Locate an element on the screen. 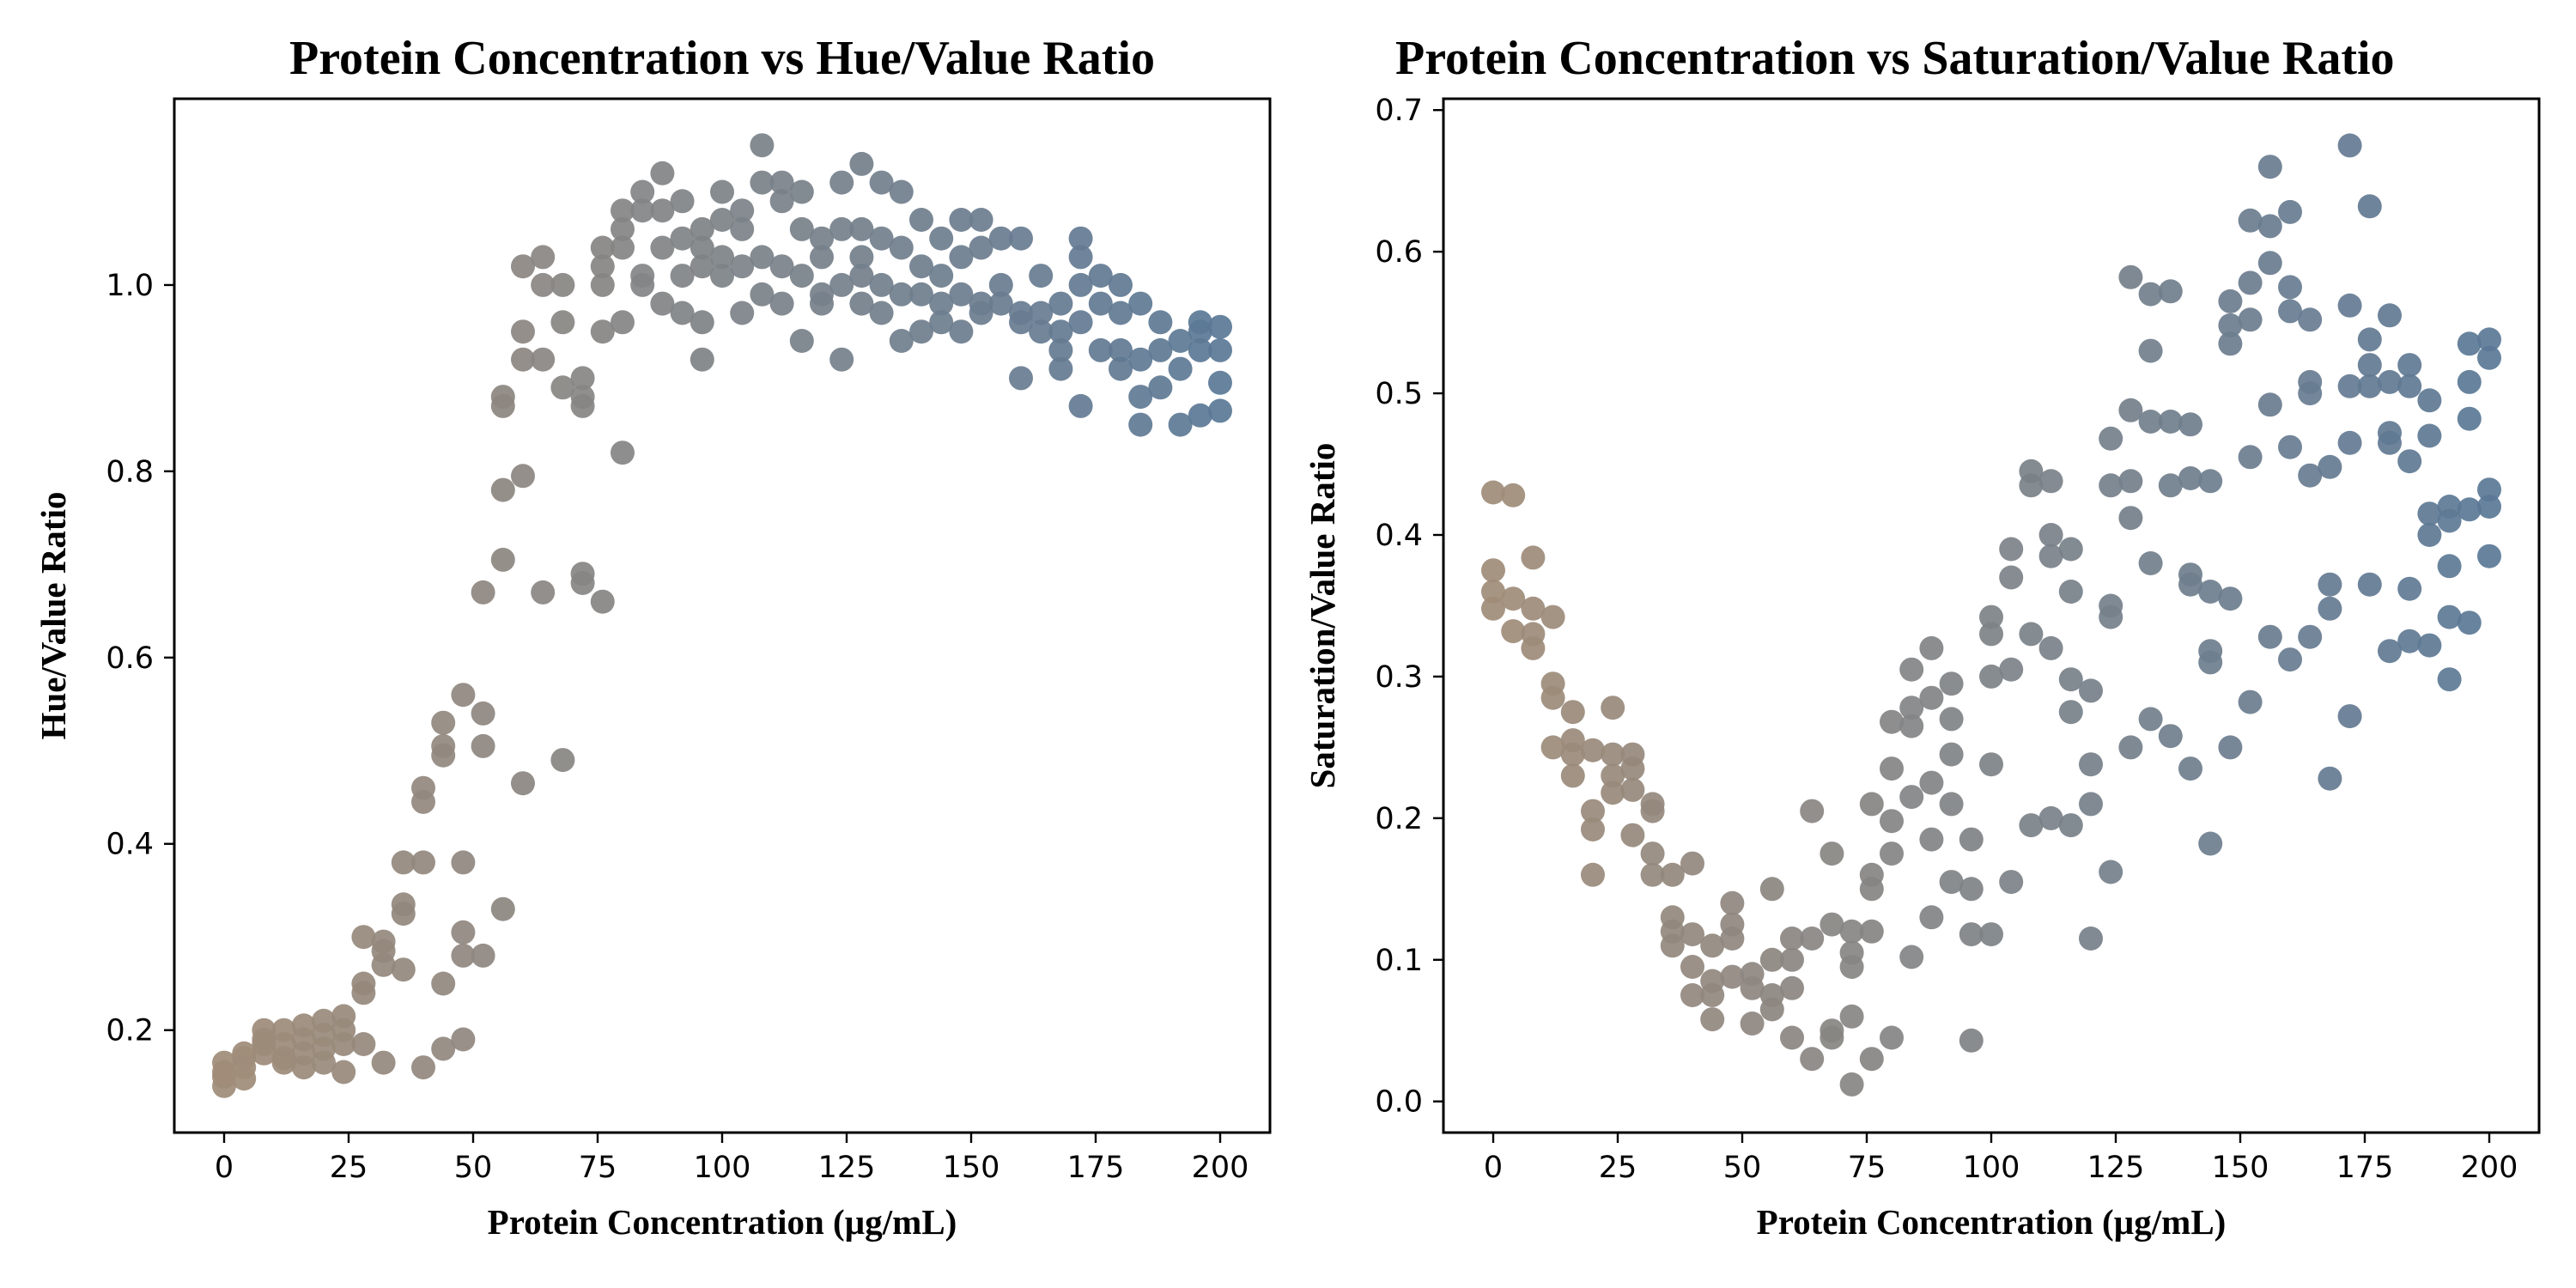  left-chart-title: Protein Concentration vs Hue/Value Ratio is located at coordinates (722, 59).